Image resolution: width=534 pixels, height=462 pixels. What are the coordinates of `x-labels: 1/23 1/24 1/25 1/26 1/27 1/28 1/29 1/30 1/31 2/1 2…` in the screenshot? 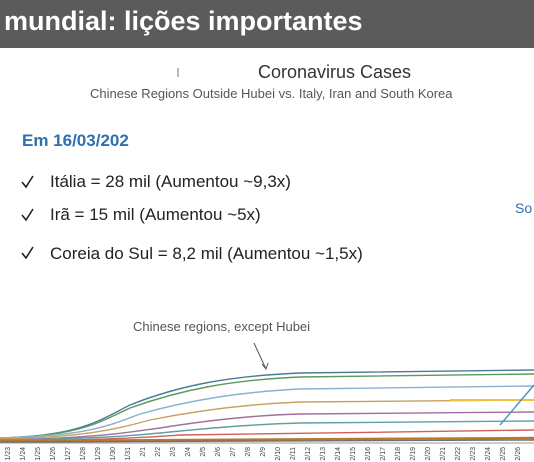 It's located at (263, 454).